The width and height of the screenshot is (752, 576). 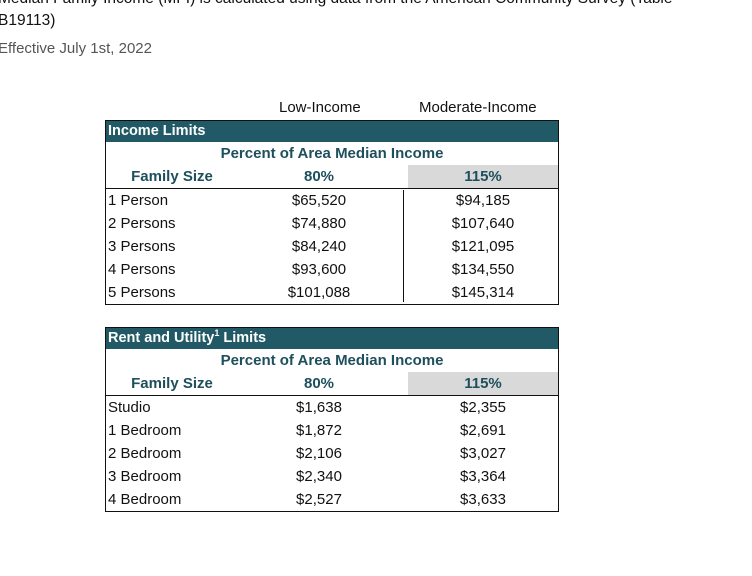 I want to click on moderate-income-cell: $94,185, so click(x=483, y=200).